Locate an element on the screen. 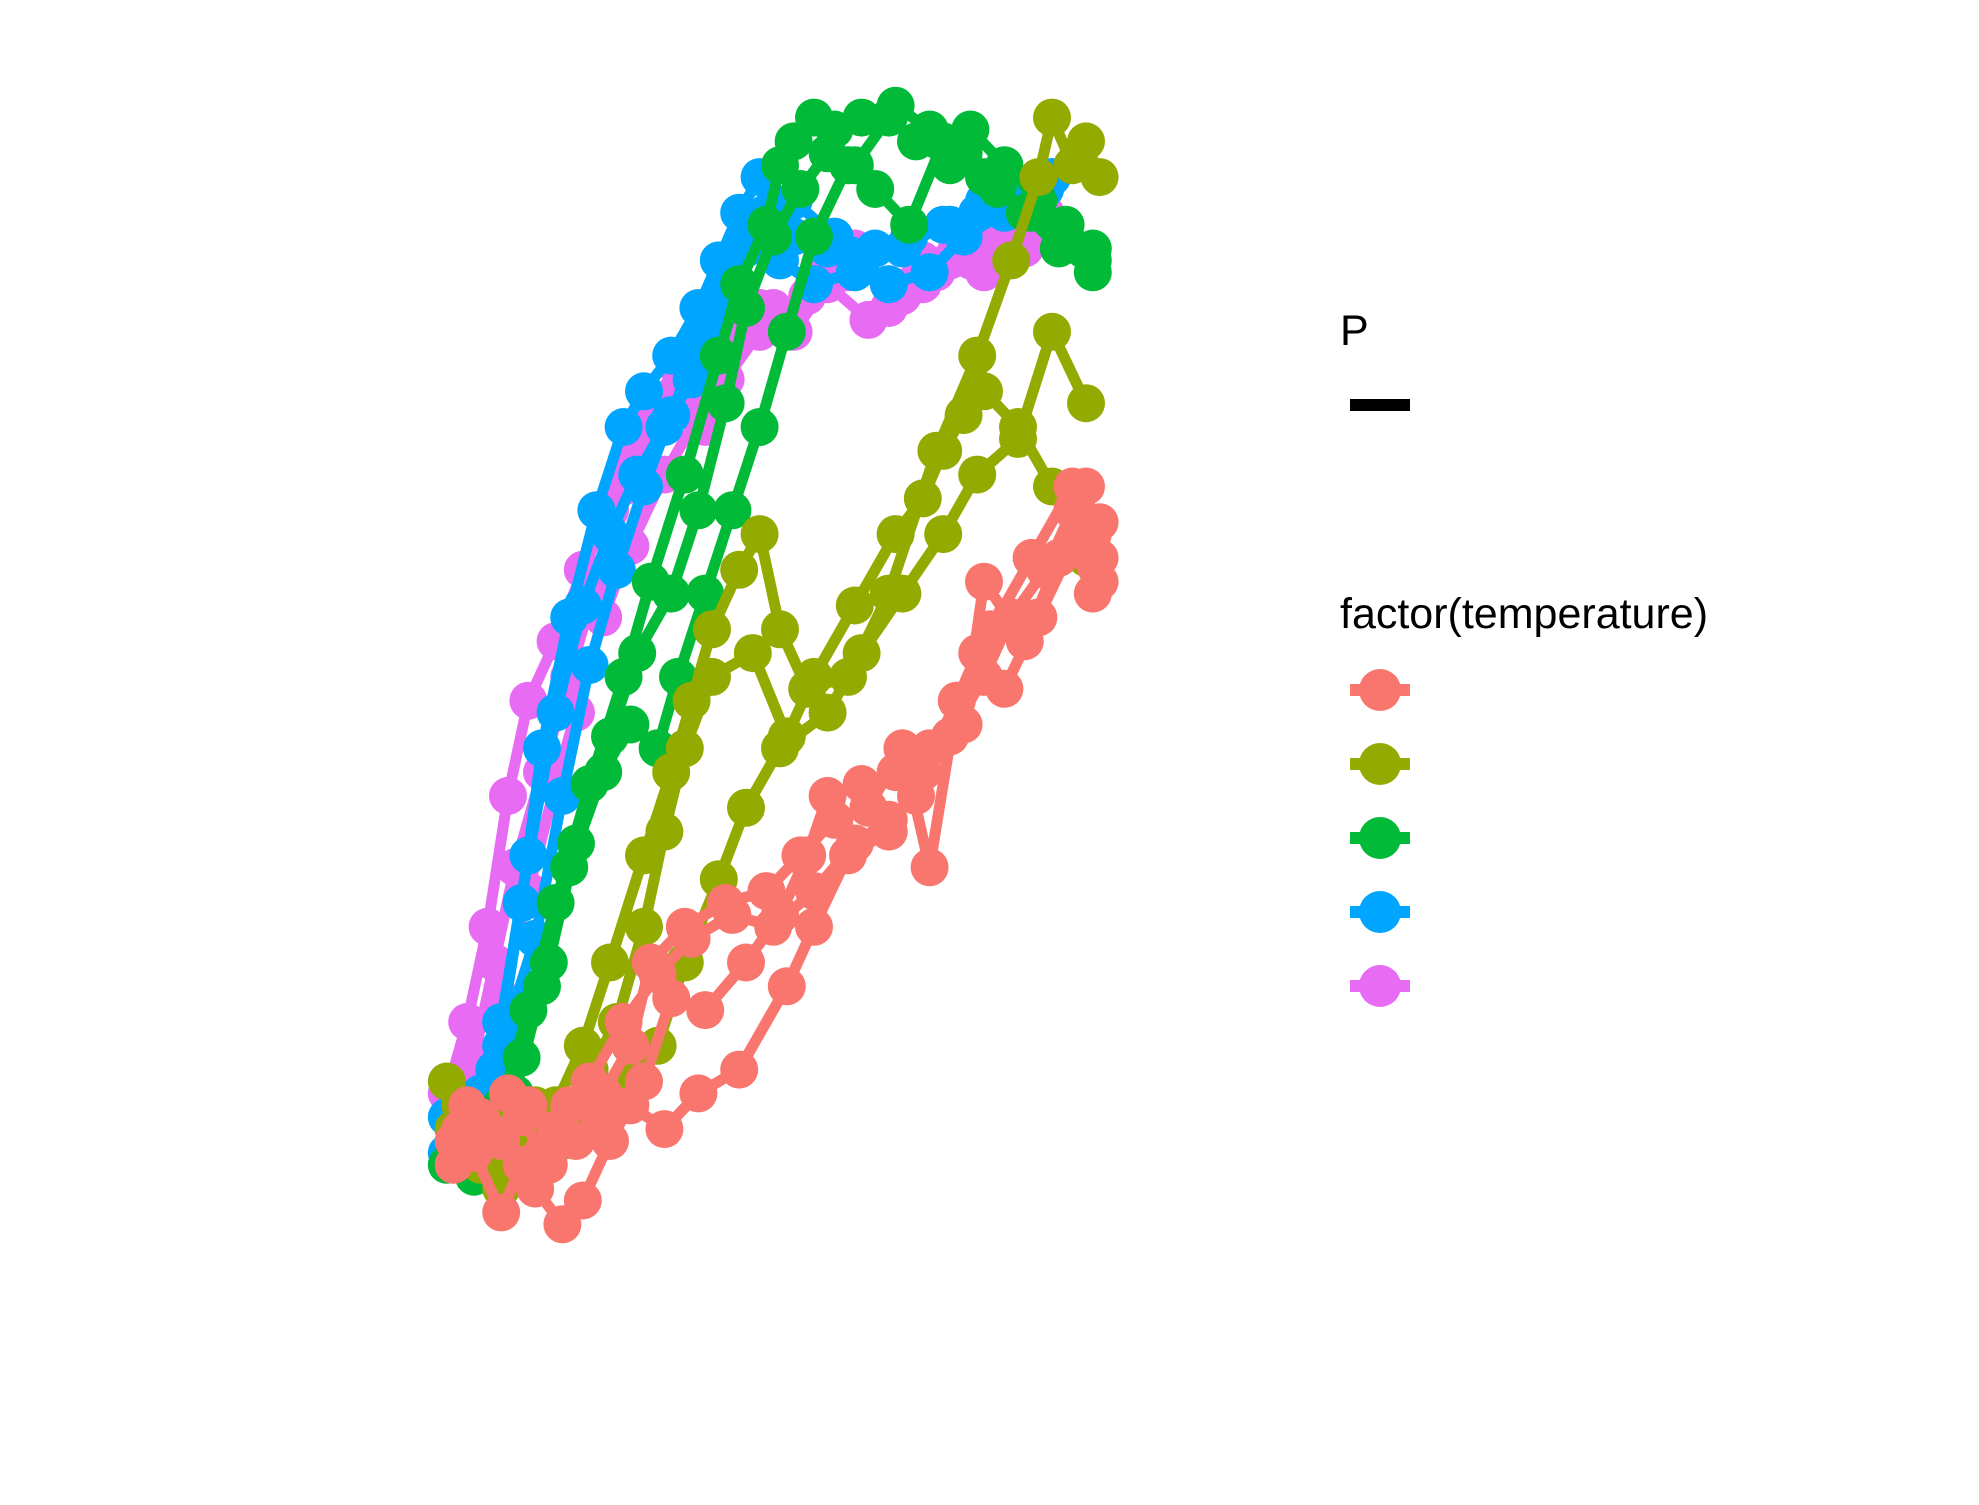 Image resolution: width=1979 pixels, height=1505 pixels. legend-keys-color is located at coordinates (1380, 838).